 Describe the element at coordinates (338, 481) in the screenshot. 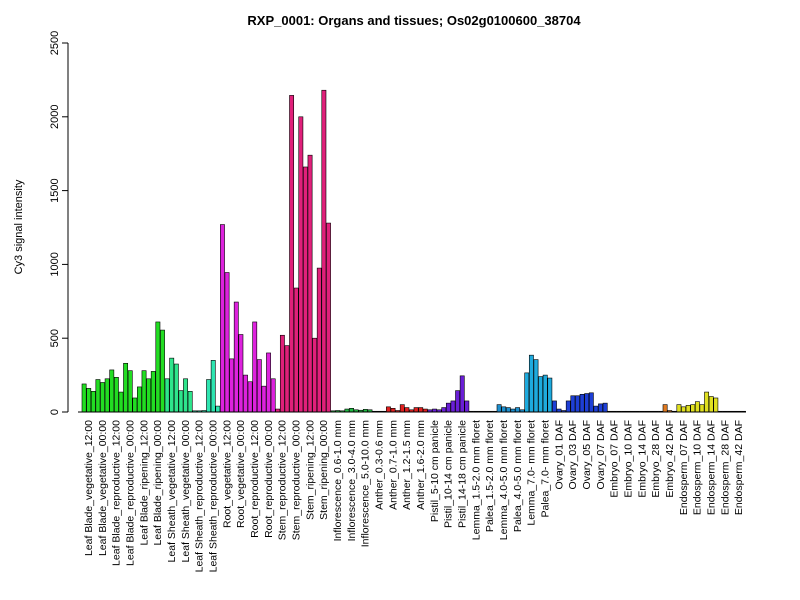

I see `x-tick-label: Inflorescence_0.6-1.0 mm` at that location.